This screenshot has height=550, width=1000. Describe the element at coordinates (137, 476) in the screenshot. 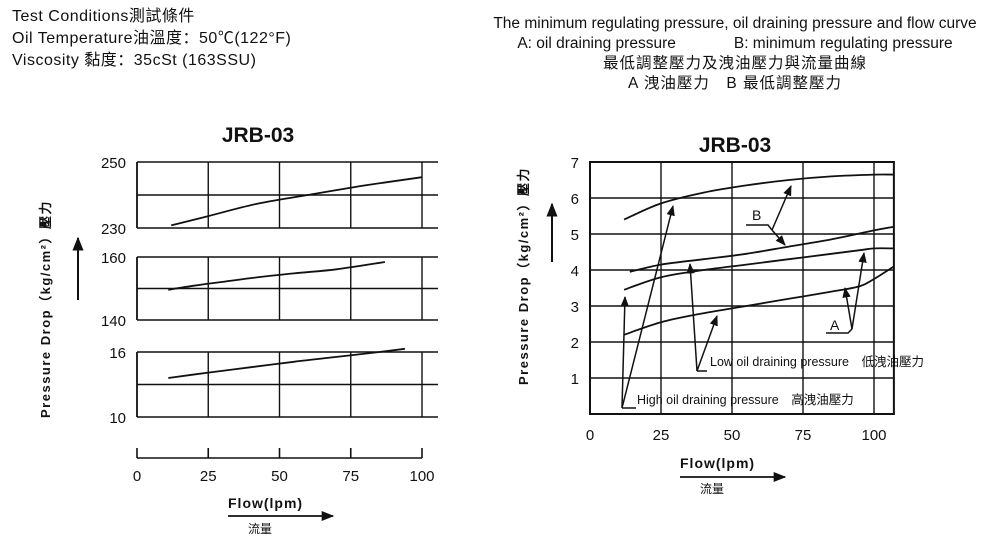

I see `left-x-tick-label: 0` at that location.